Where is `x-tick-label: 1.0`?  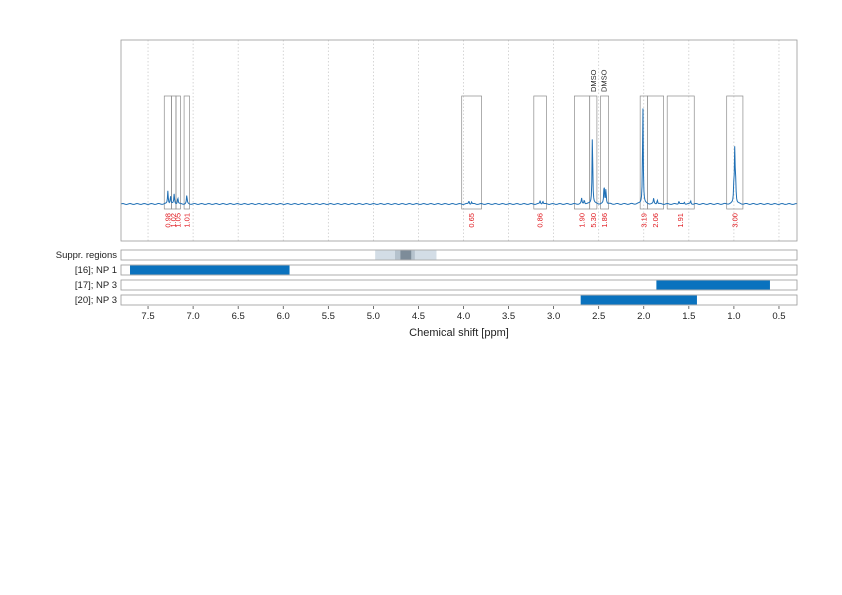
x-tick-label: 1.0 is located at coordinates (733, 316).